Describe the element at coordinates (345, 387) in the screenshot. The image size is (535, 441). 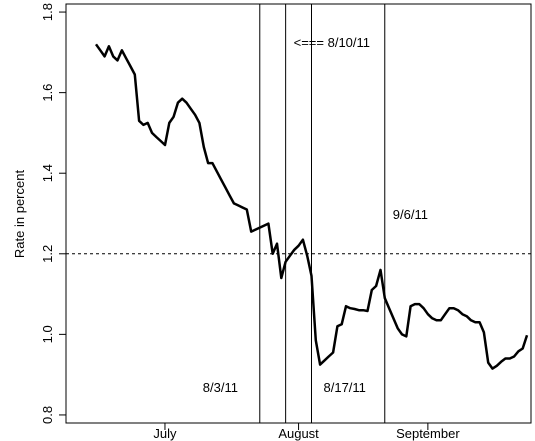
I see `event-label: 8/17/11` at that location.